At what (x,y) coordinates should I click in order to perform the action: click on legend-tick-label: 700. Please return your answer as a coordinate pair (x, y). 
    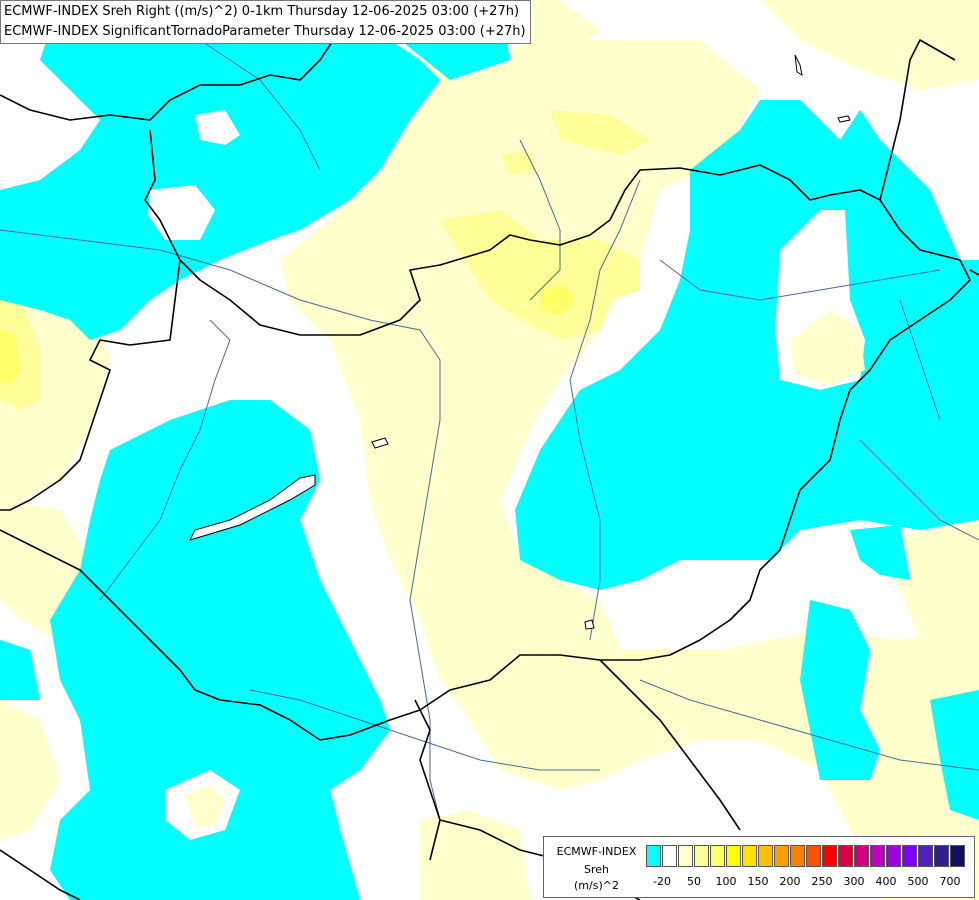
    Looking at the image, I should click on (950, 881).